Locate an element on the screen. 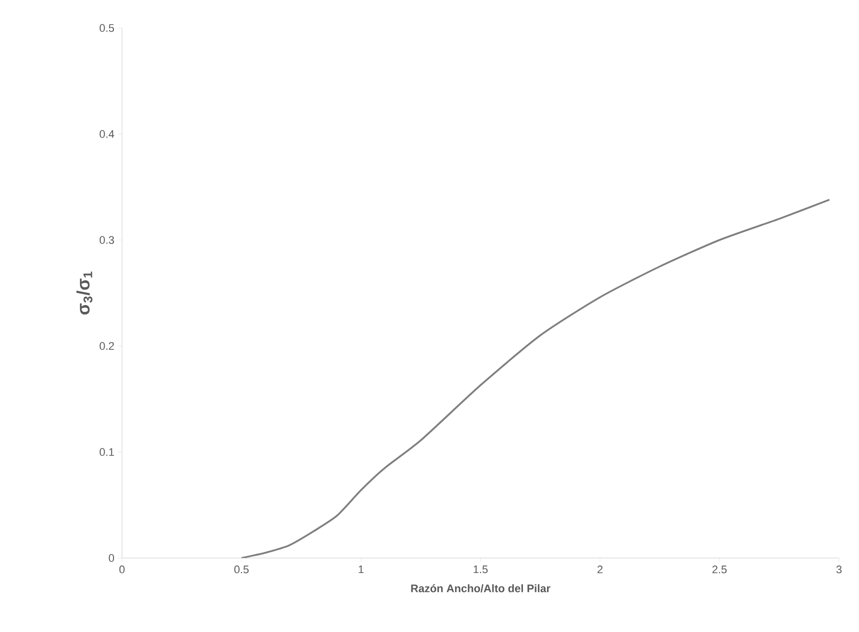 The image size is (859, 632). y-tick-label: 0.5 is located at coordinates (107, 28).